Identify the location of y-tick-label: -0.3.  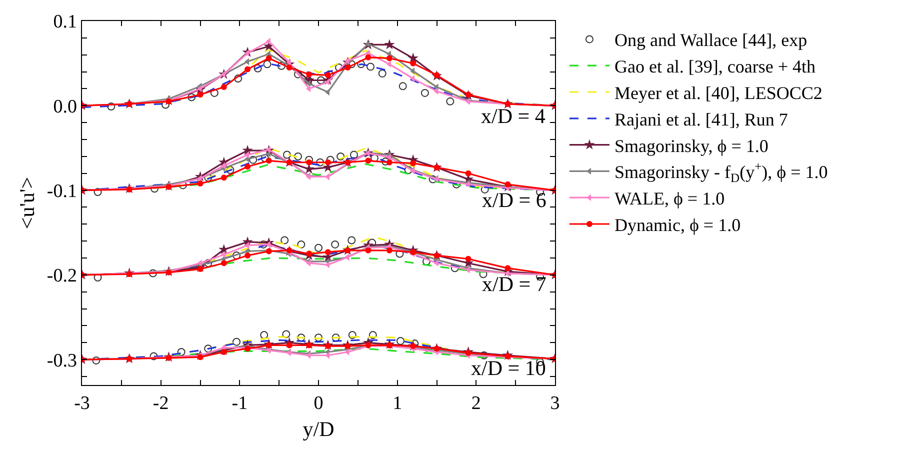
(61, 361).